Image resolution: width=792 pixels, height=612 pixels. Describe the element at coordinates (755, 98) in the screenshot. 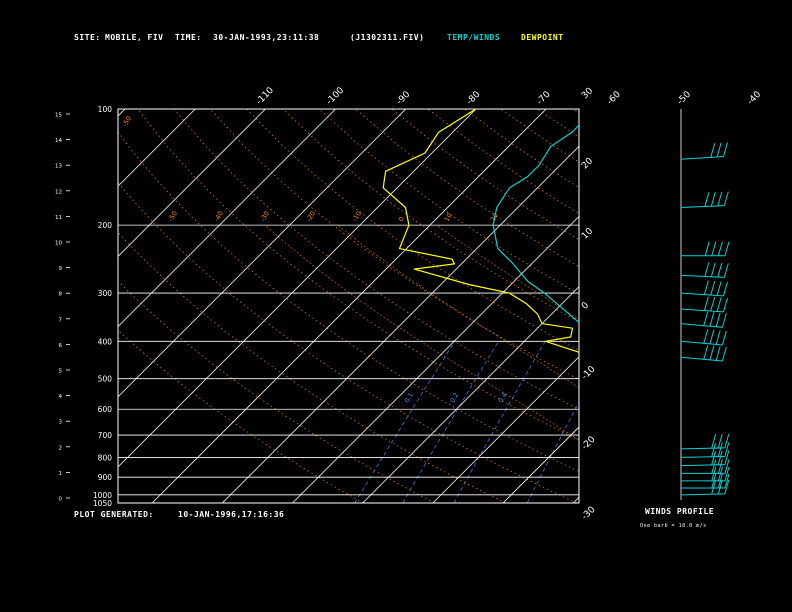

I see `isotherm-top-label: -40` at that location.